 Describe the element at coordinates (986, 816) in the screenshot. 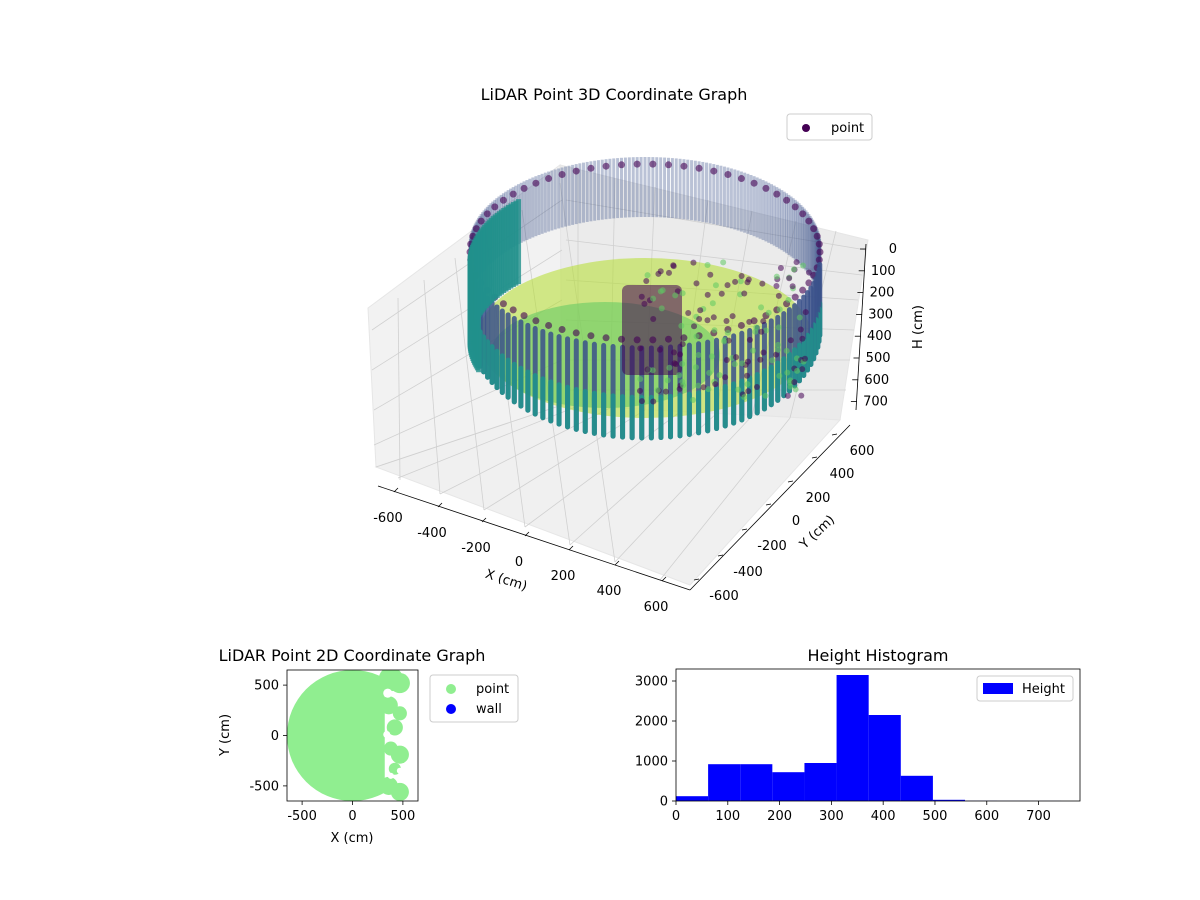

I see `hist-x-tick-label: 600` at that location.